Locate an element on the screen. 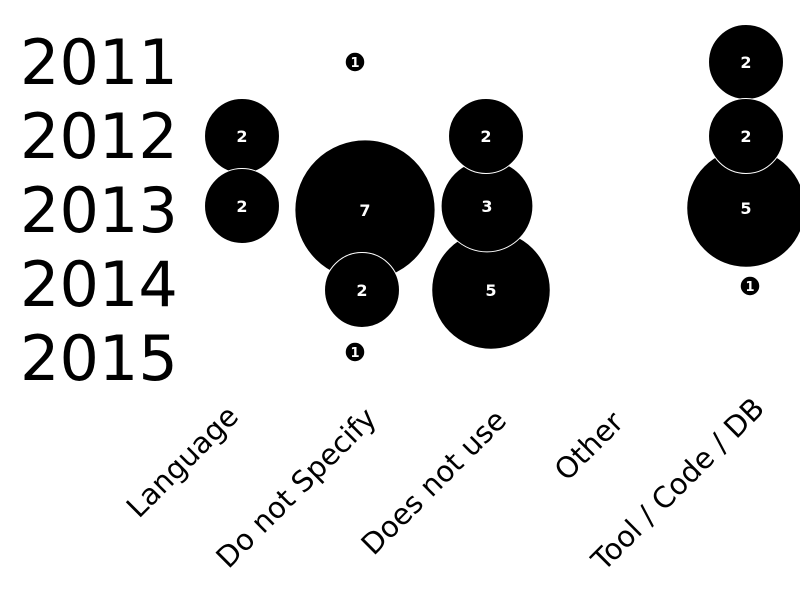  bubble-do-not-specify-2011: 1 is located at coordinates (355, 62).